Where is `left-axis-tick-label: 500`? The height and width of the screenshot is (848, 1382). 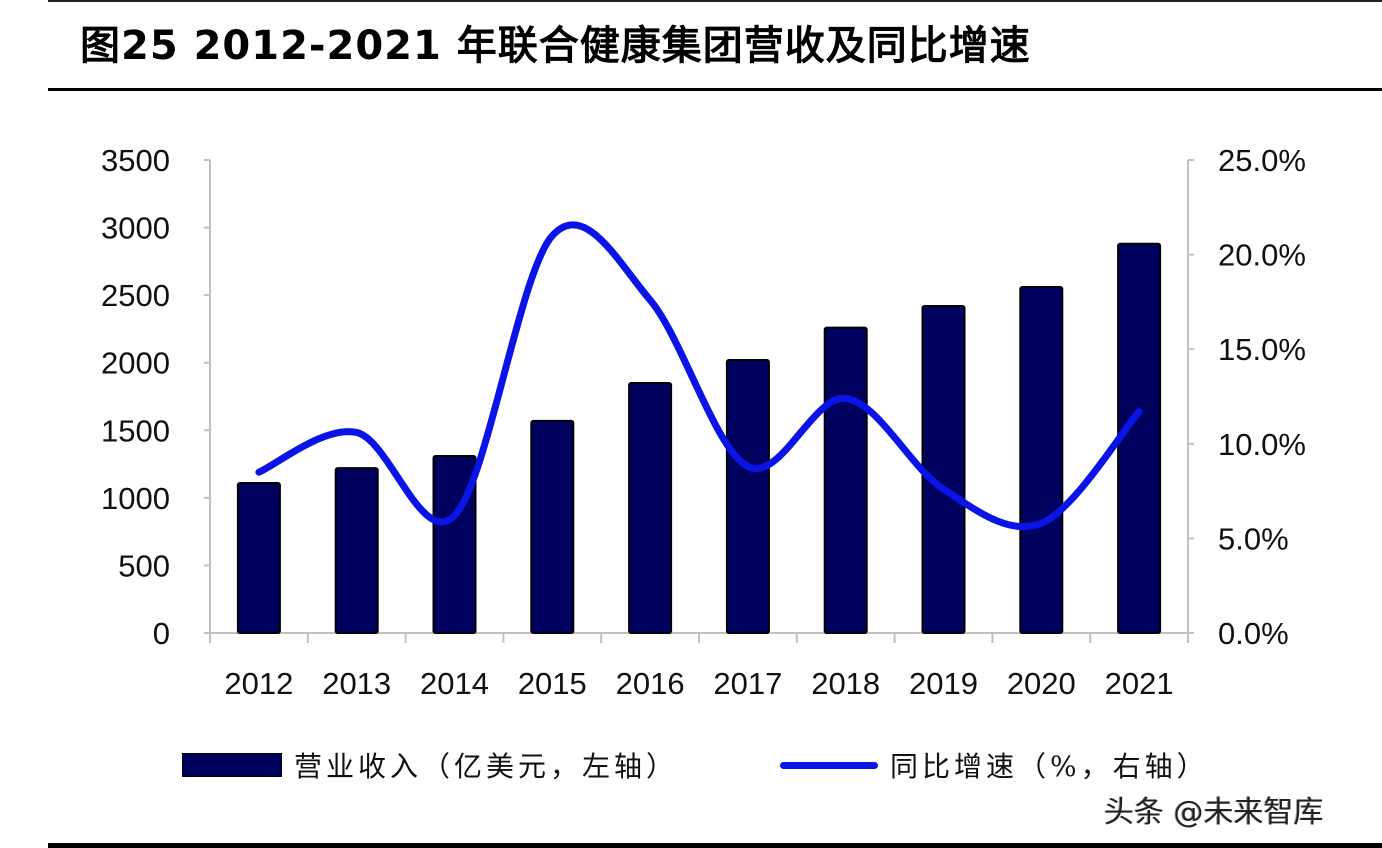 left-axis-tick-label: 500 is located at coordinates (144, 565).